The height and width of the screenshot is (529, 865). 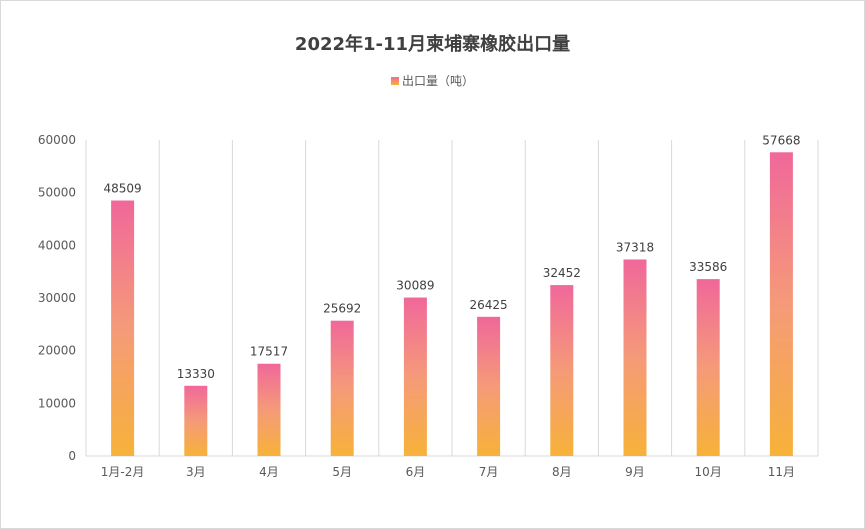 I want to click on x-tick-label: 6月, so click(x=416, y=472).